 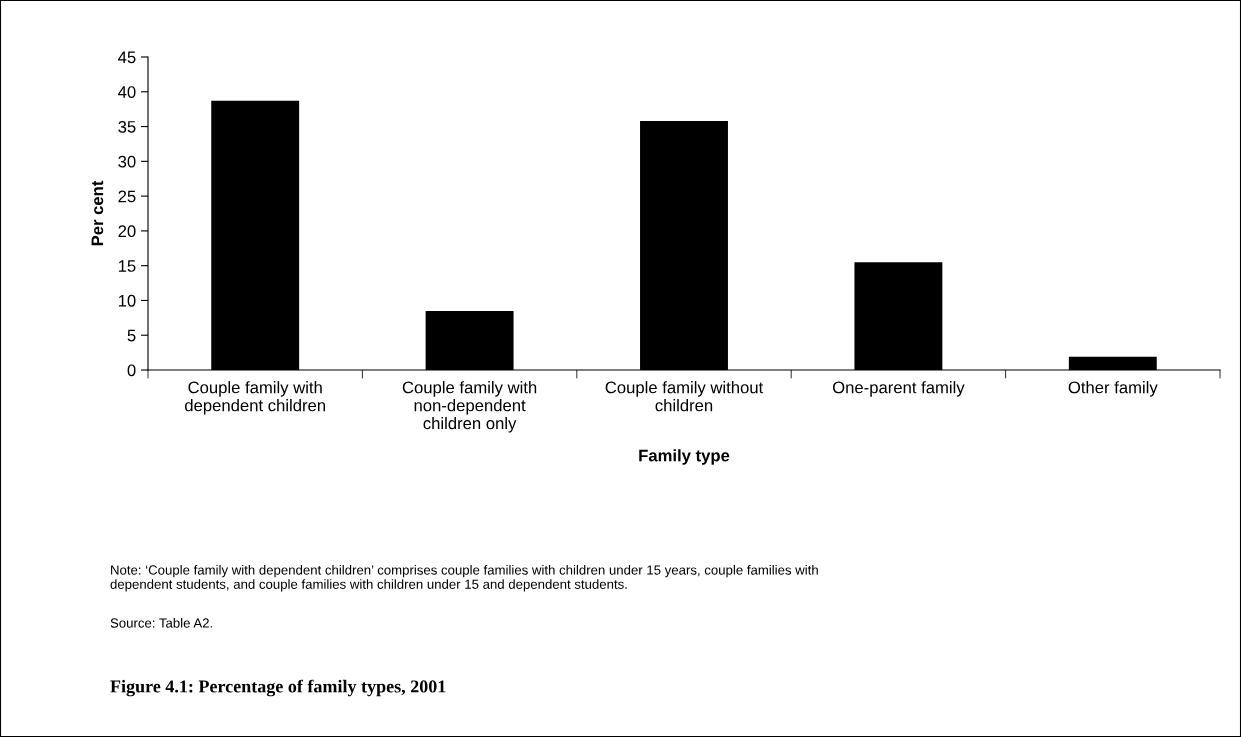 What do you see at coordinates (127, 196) in the screenshot?
I see `y-tick-label: 25` at bounding box center [127, 196].